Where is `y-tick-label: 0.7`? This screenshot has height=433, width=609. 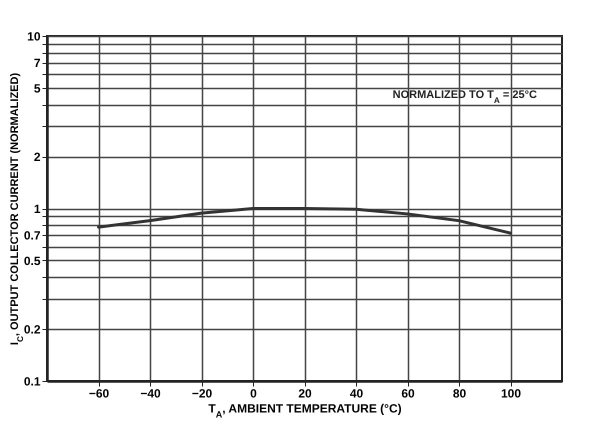 y-tick-label: 0.7 is located at coordinates (32, 235).